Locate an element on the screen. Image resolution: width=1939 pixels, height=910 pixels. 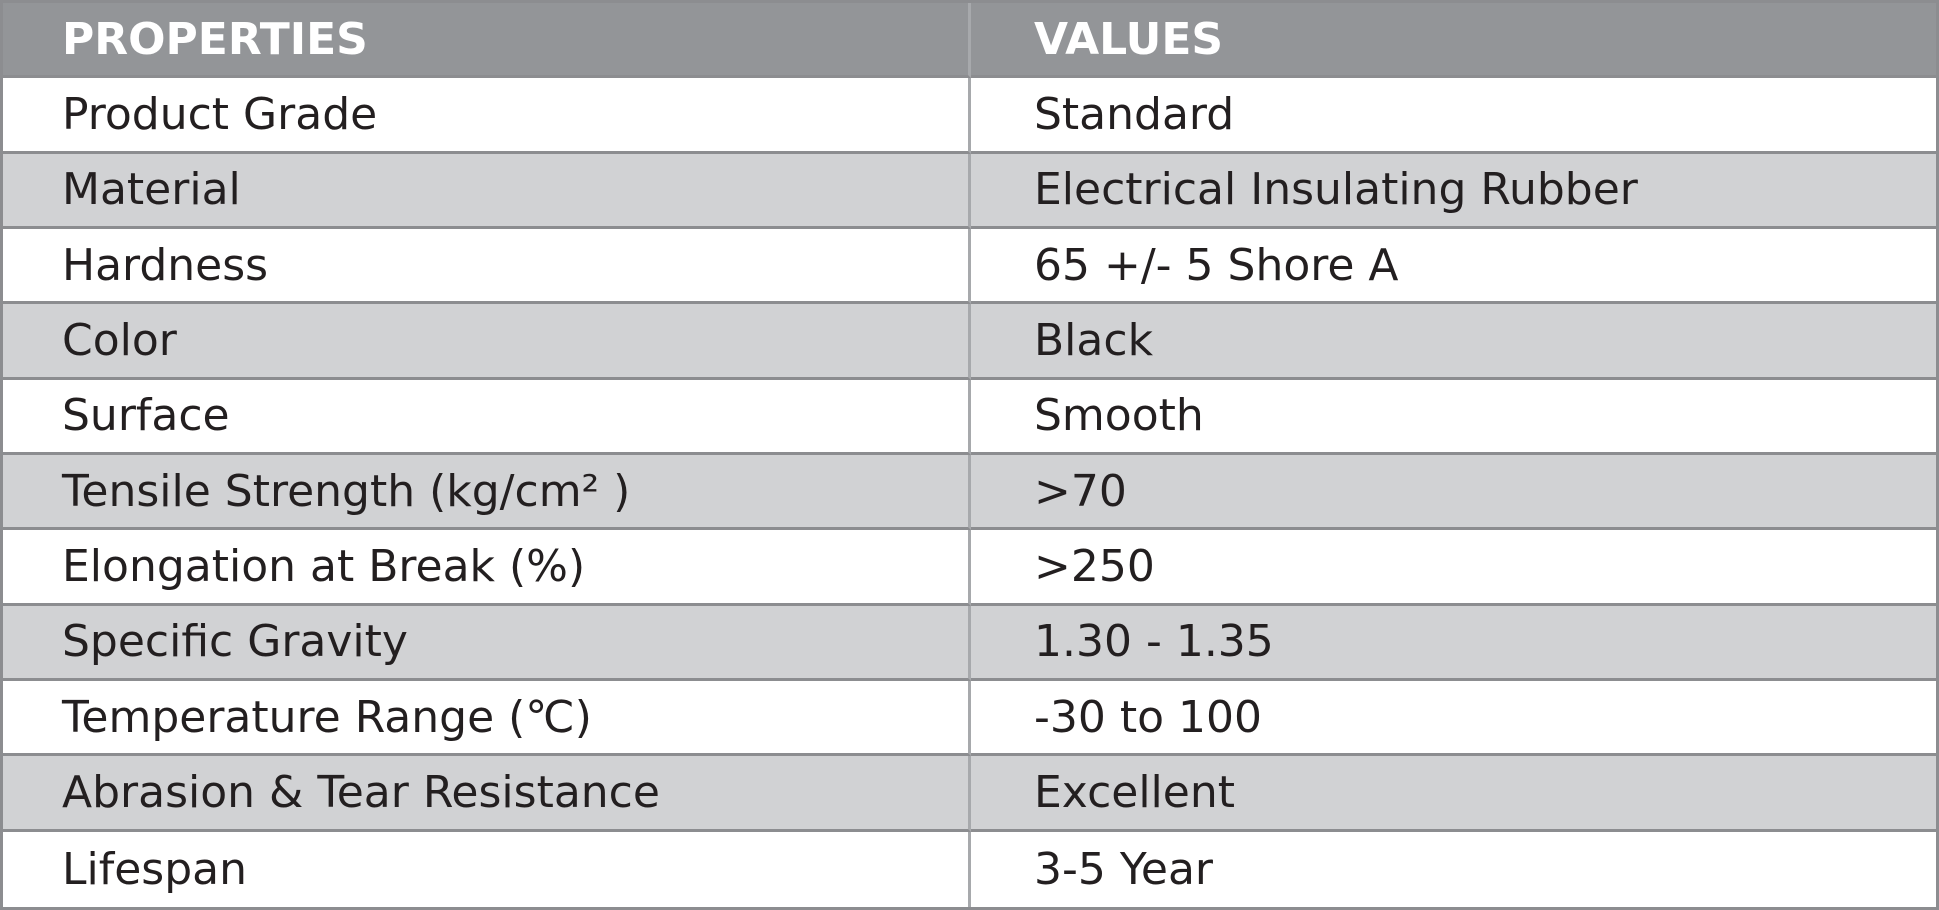
value-cell: Smooth is located at coordinates (1453, 417).